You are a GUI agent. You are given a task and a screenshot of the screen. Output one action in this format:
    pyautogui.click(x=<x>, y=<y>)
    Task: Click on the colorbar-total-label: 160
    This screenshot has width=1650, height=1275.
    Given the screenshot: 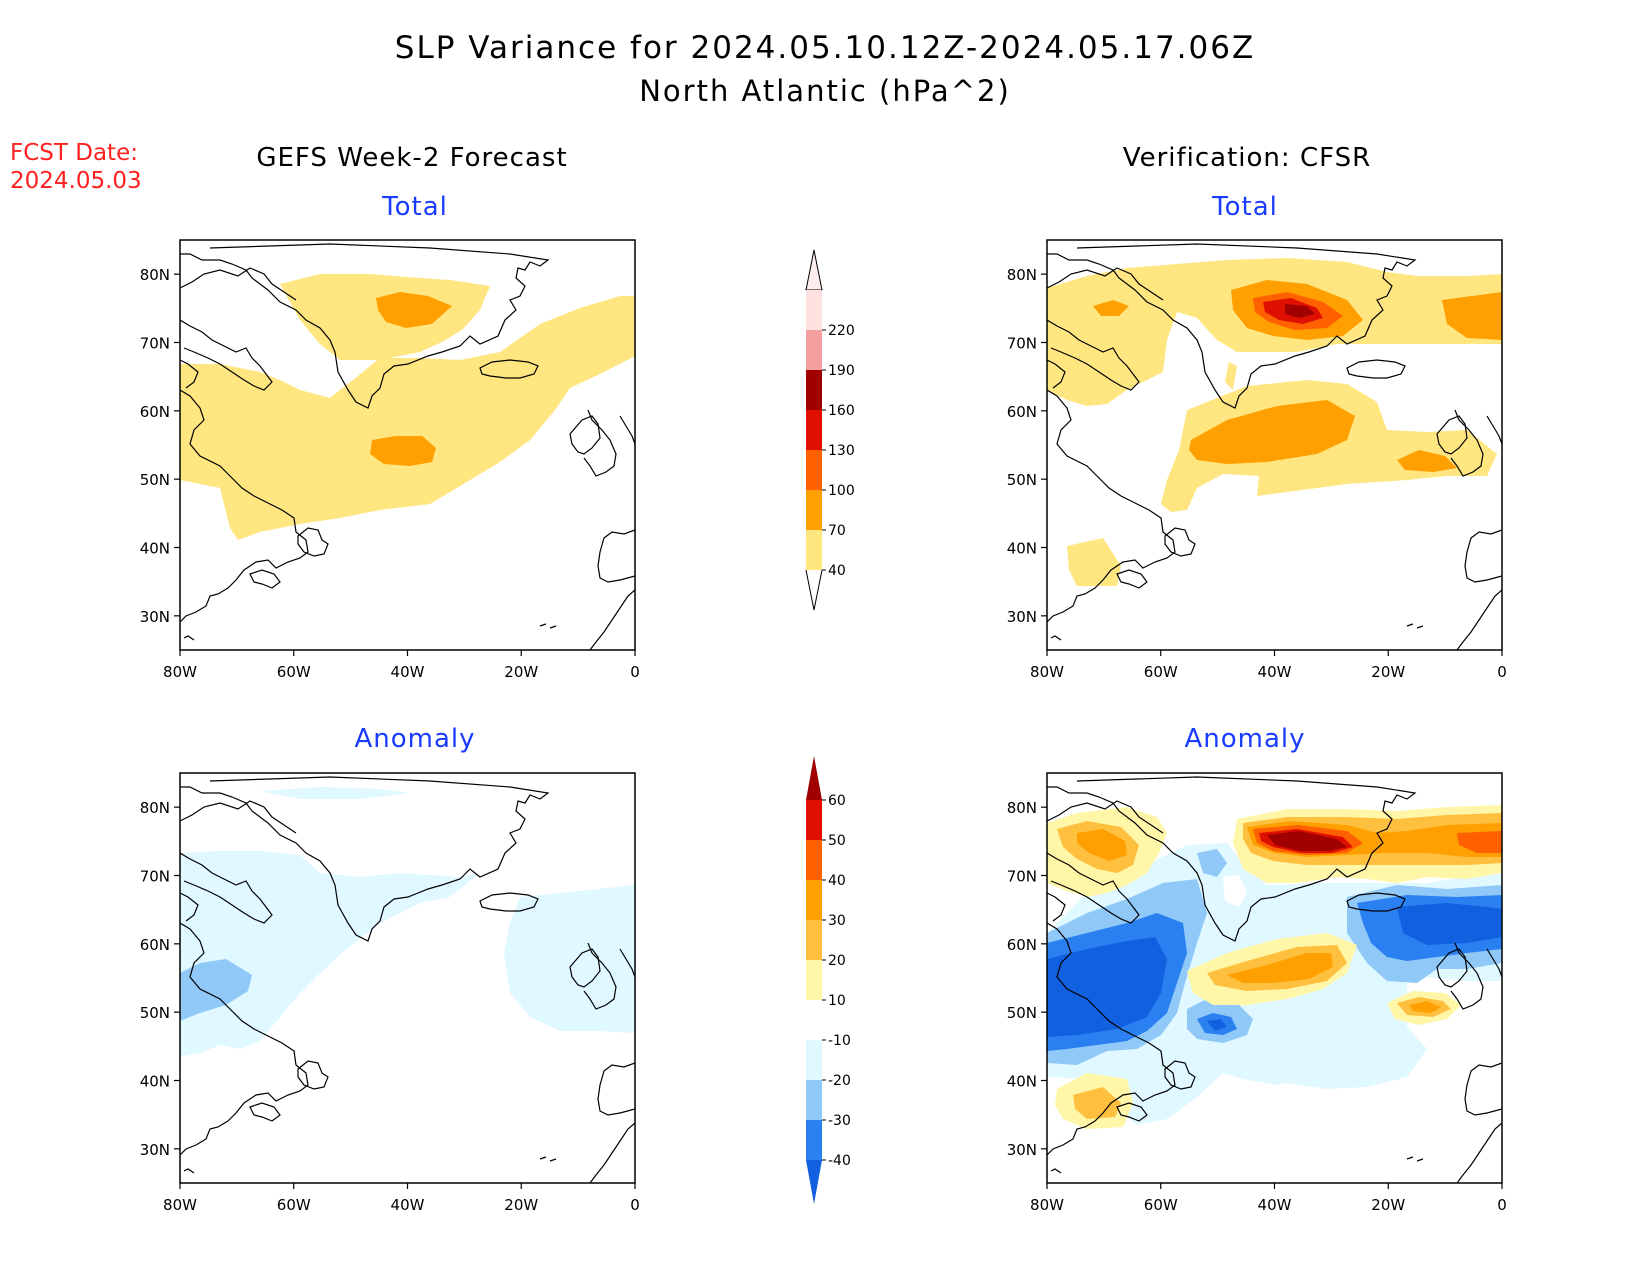 What is the action you would take?
    pyautogui.click(x=841, y=411)
    